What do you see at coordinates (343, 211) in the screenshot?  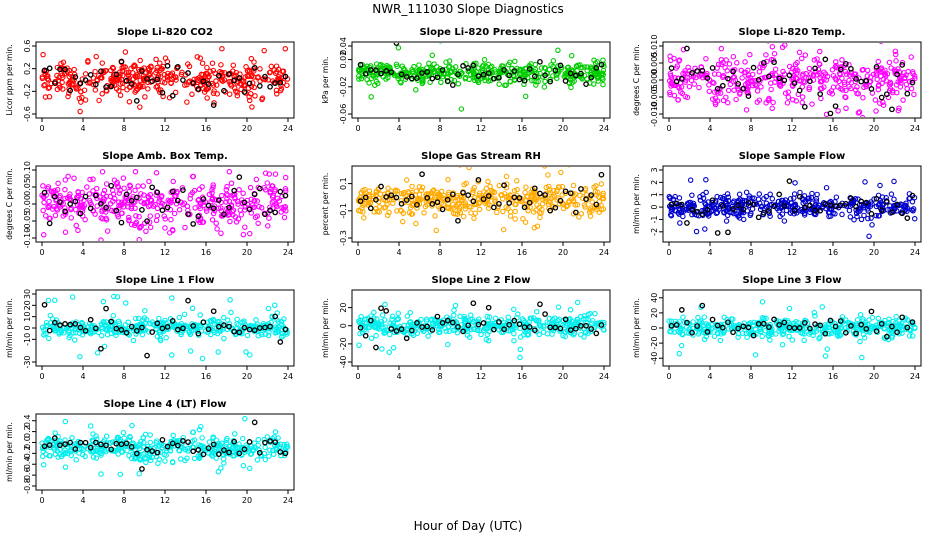 I see `y-tick-label: -0.1` at bounding box center [343, 211].